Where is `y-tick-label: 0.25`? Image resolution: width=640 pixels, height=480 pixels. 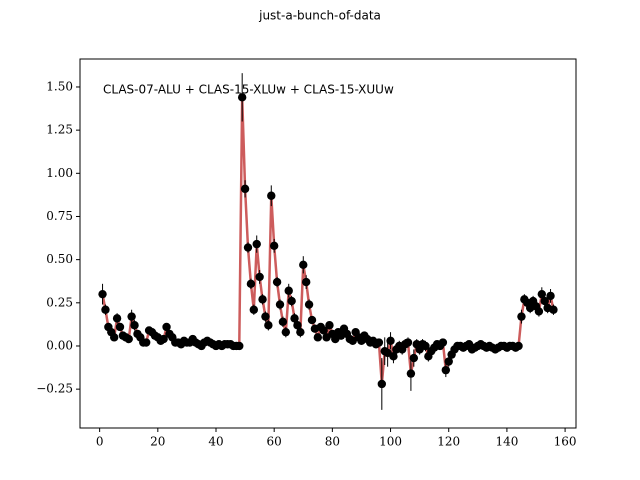
y-tick-label: 0.25 is located at coordinates (59, 302).